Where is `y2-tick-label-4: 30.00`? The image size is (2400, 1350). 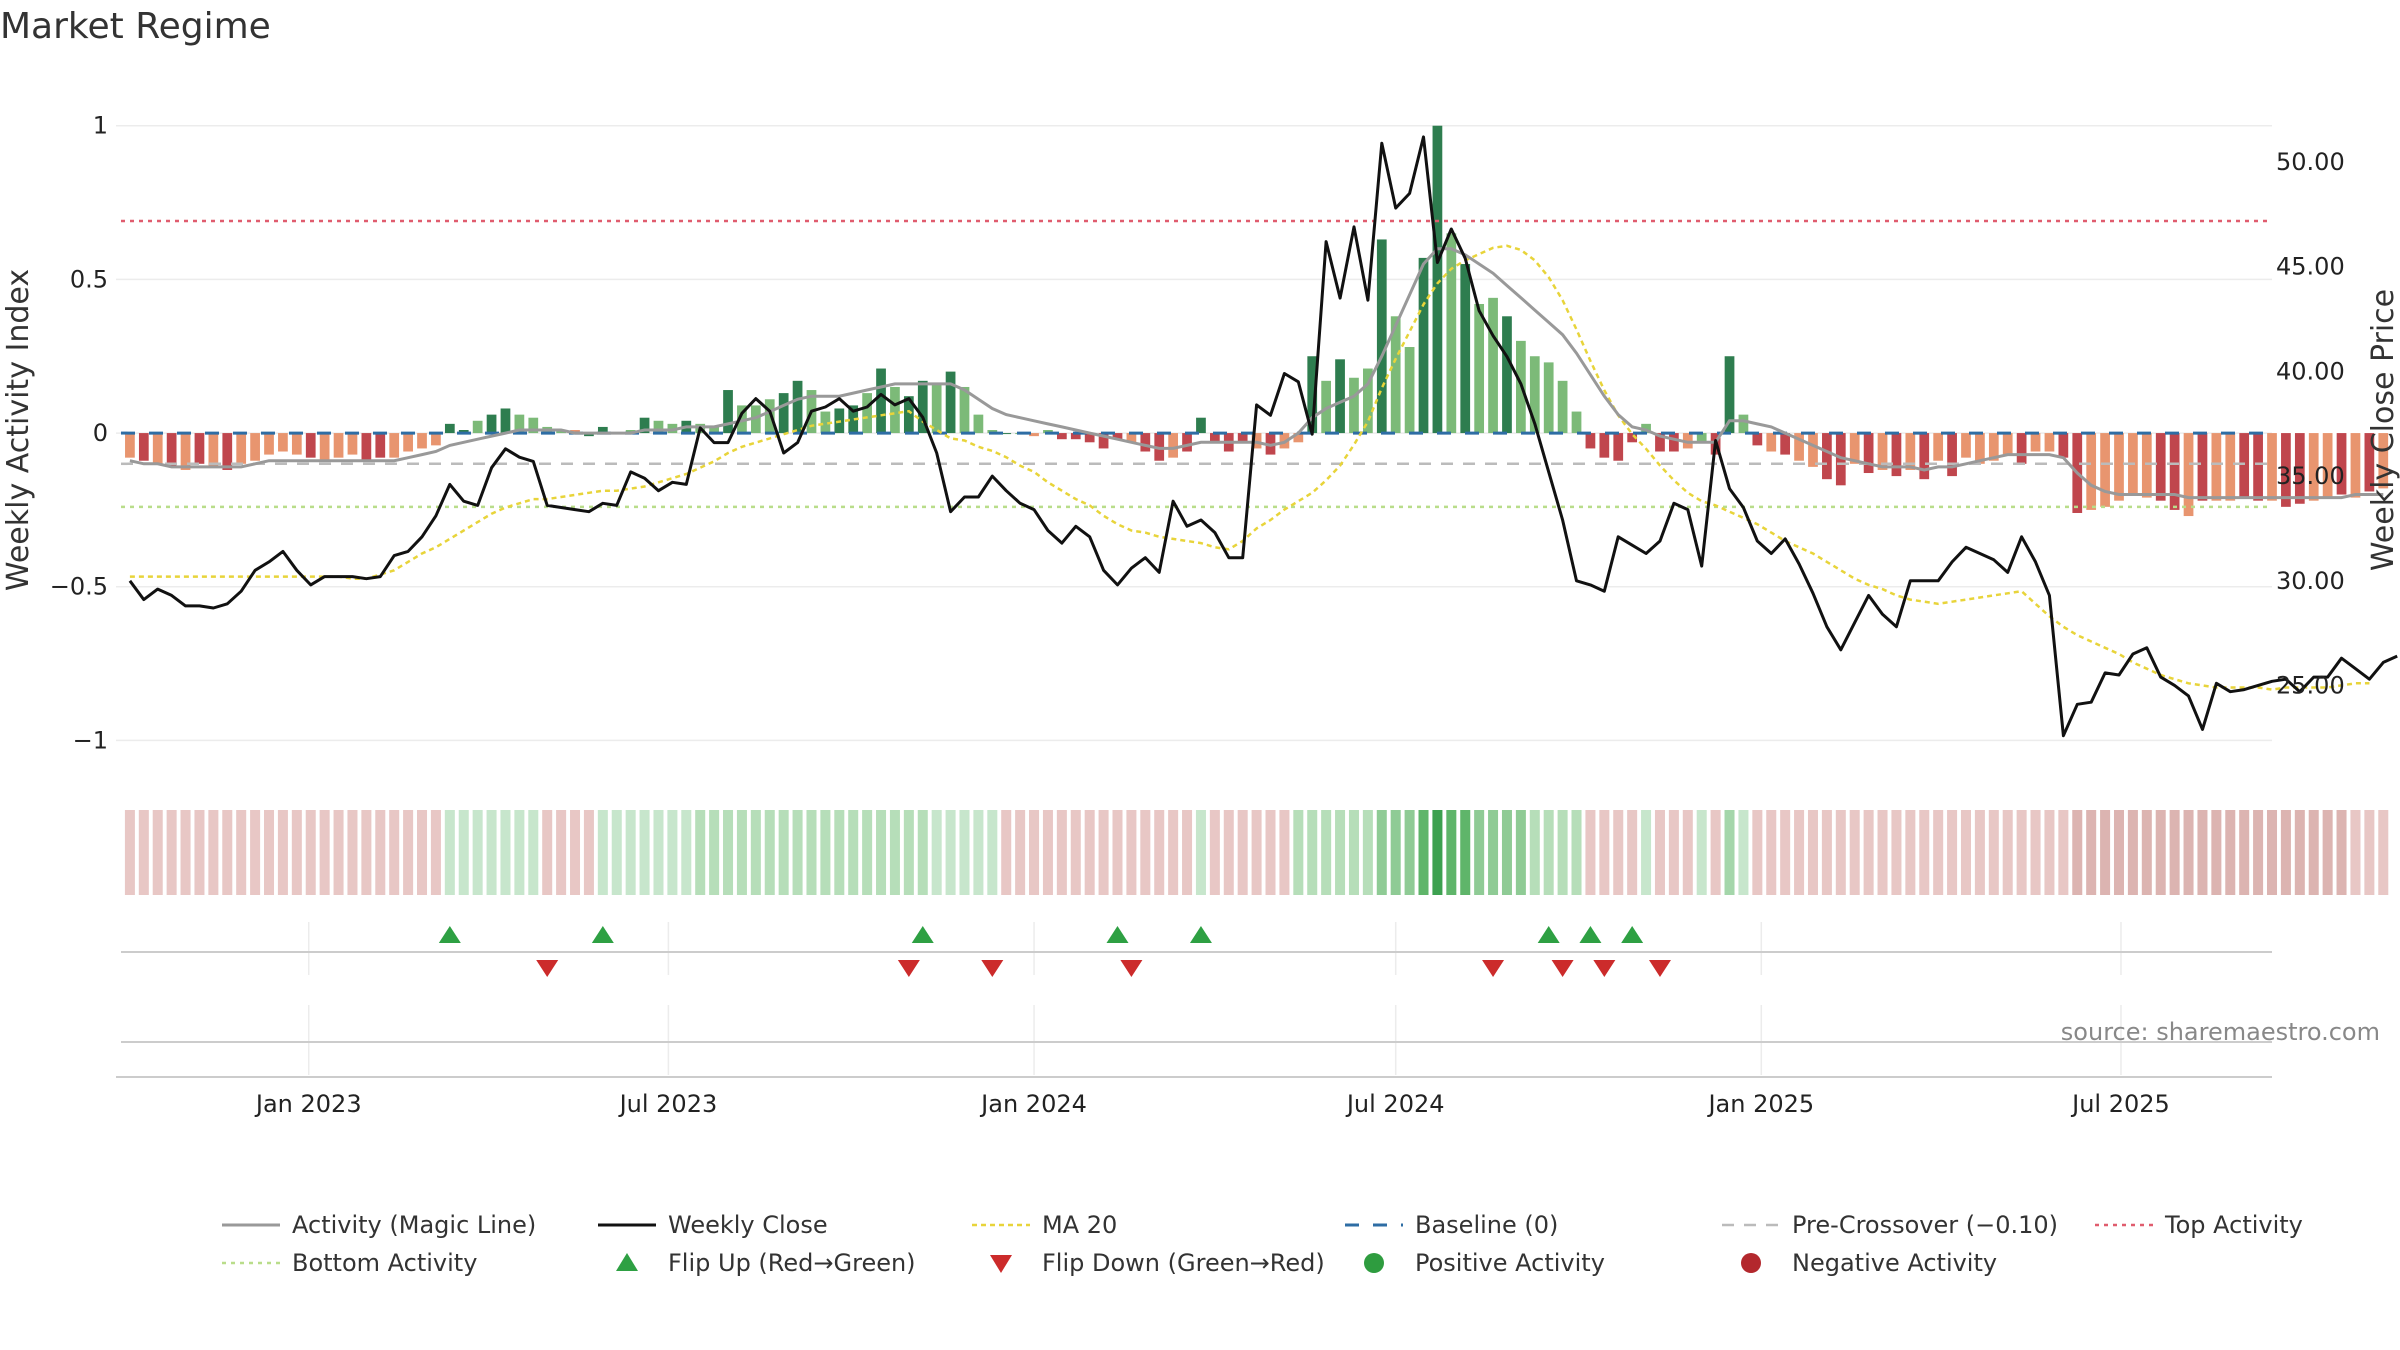 y2-tick-label-4: 30.00 is located at coordinates (2310, 581).